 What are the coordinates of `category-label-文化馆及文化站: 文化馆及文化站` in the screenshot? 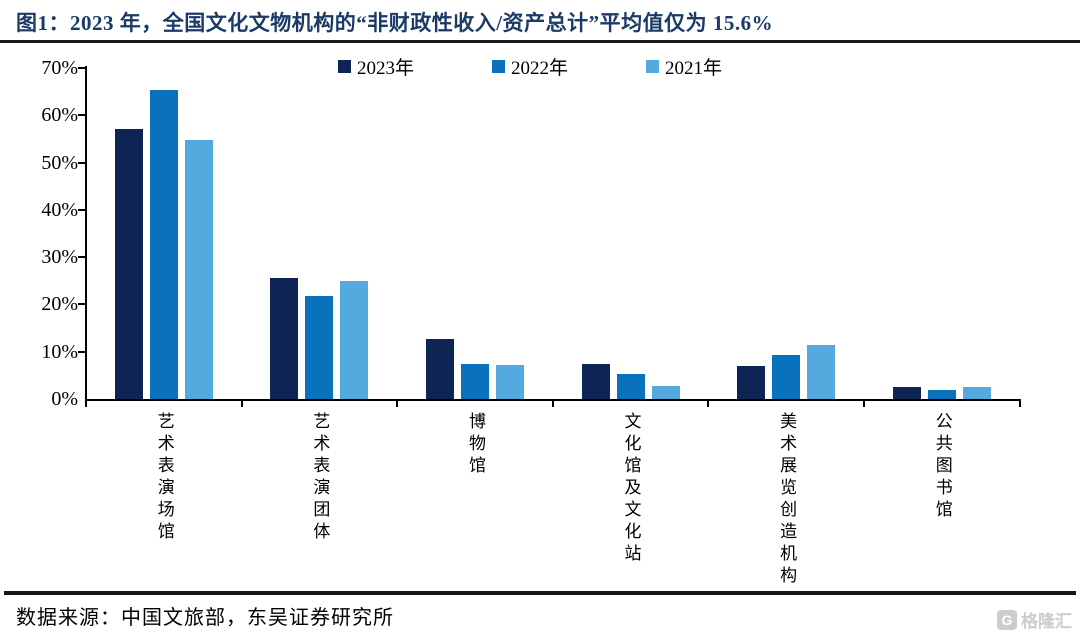 It's located at (631, 489).